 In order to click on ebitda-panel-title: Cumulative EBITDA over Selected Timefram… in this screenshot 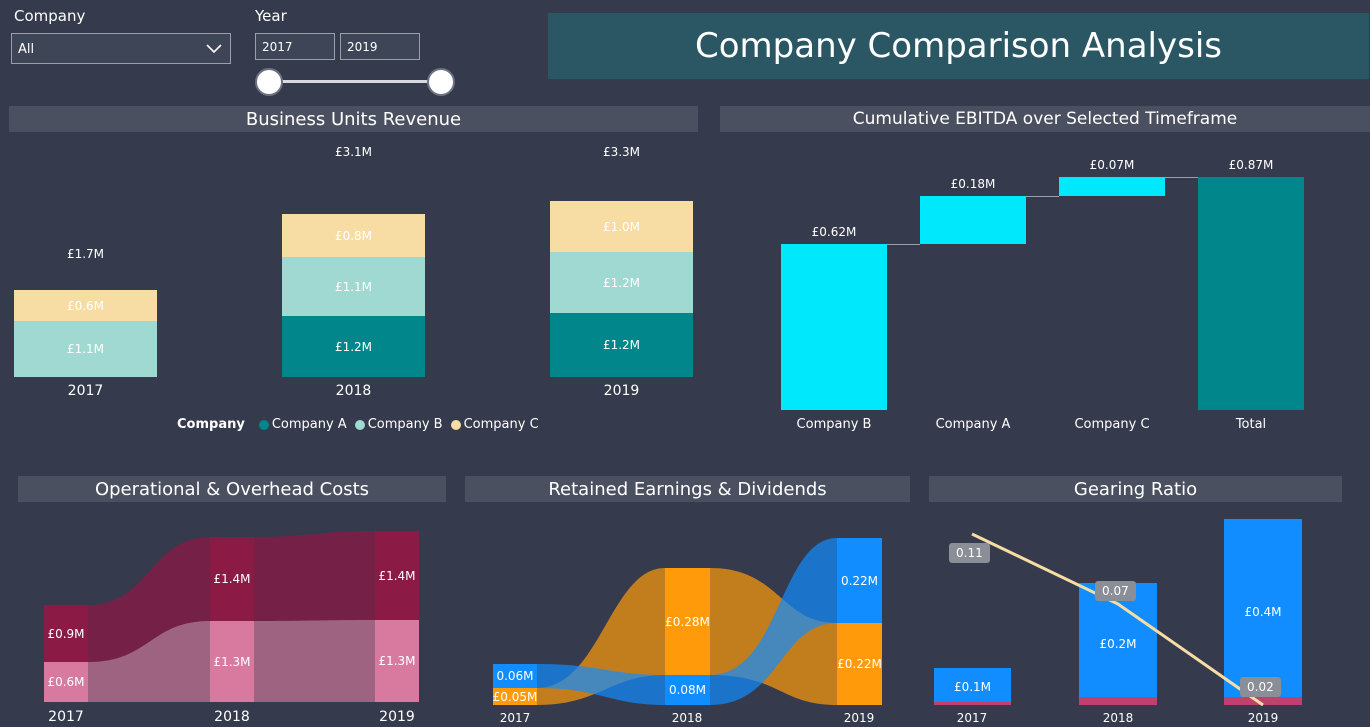, I will do `click(1045, 119)`.